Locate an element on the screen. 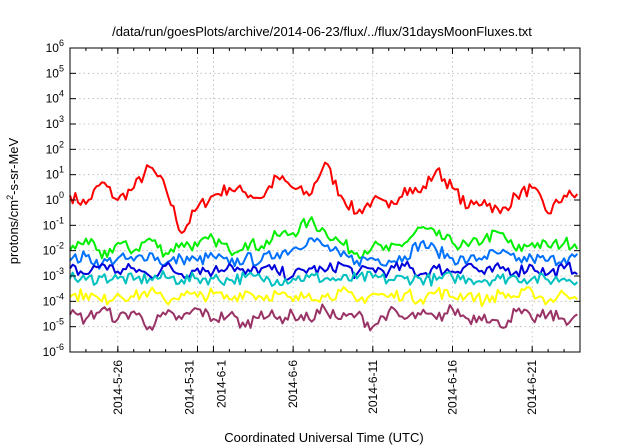 The height and width of the screenshot is (448, 640). y-tick-label: 10² is located at coordinates (55, 147).